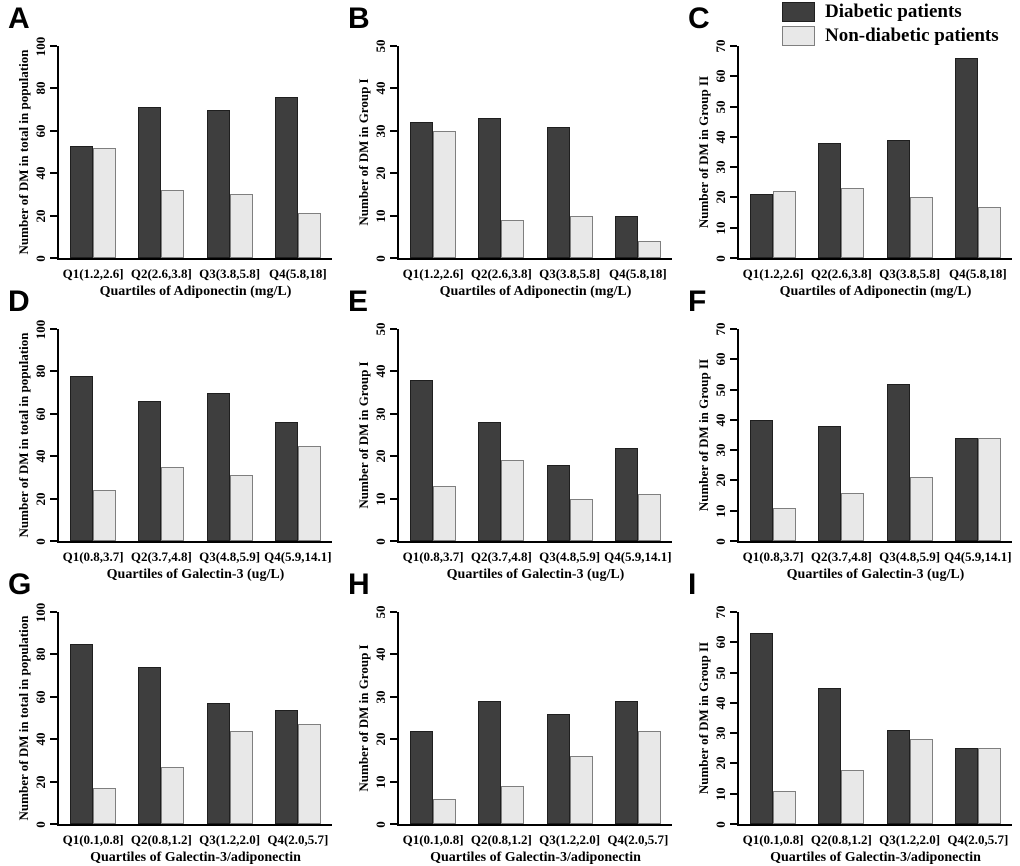  I want to click on bar-group-Q2(3.7,4.8], so click(161, 435).